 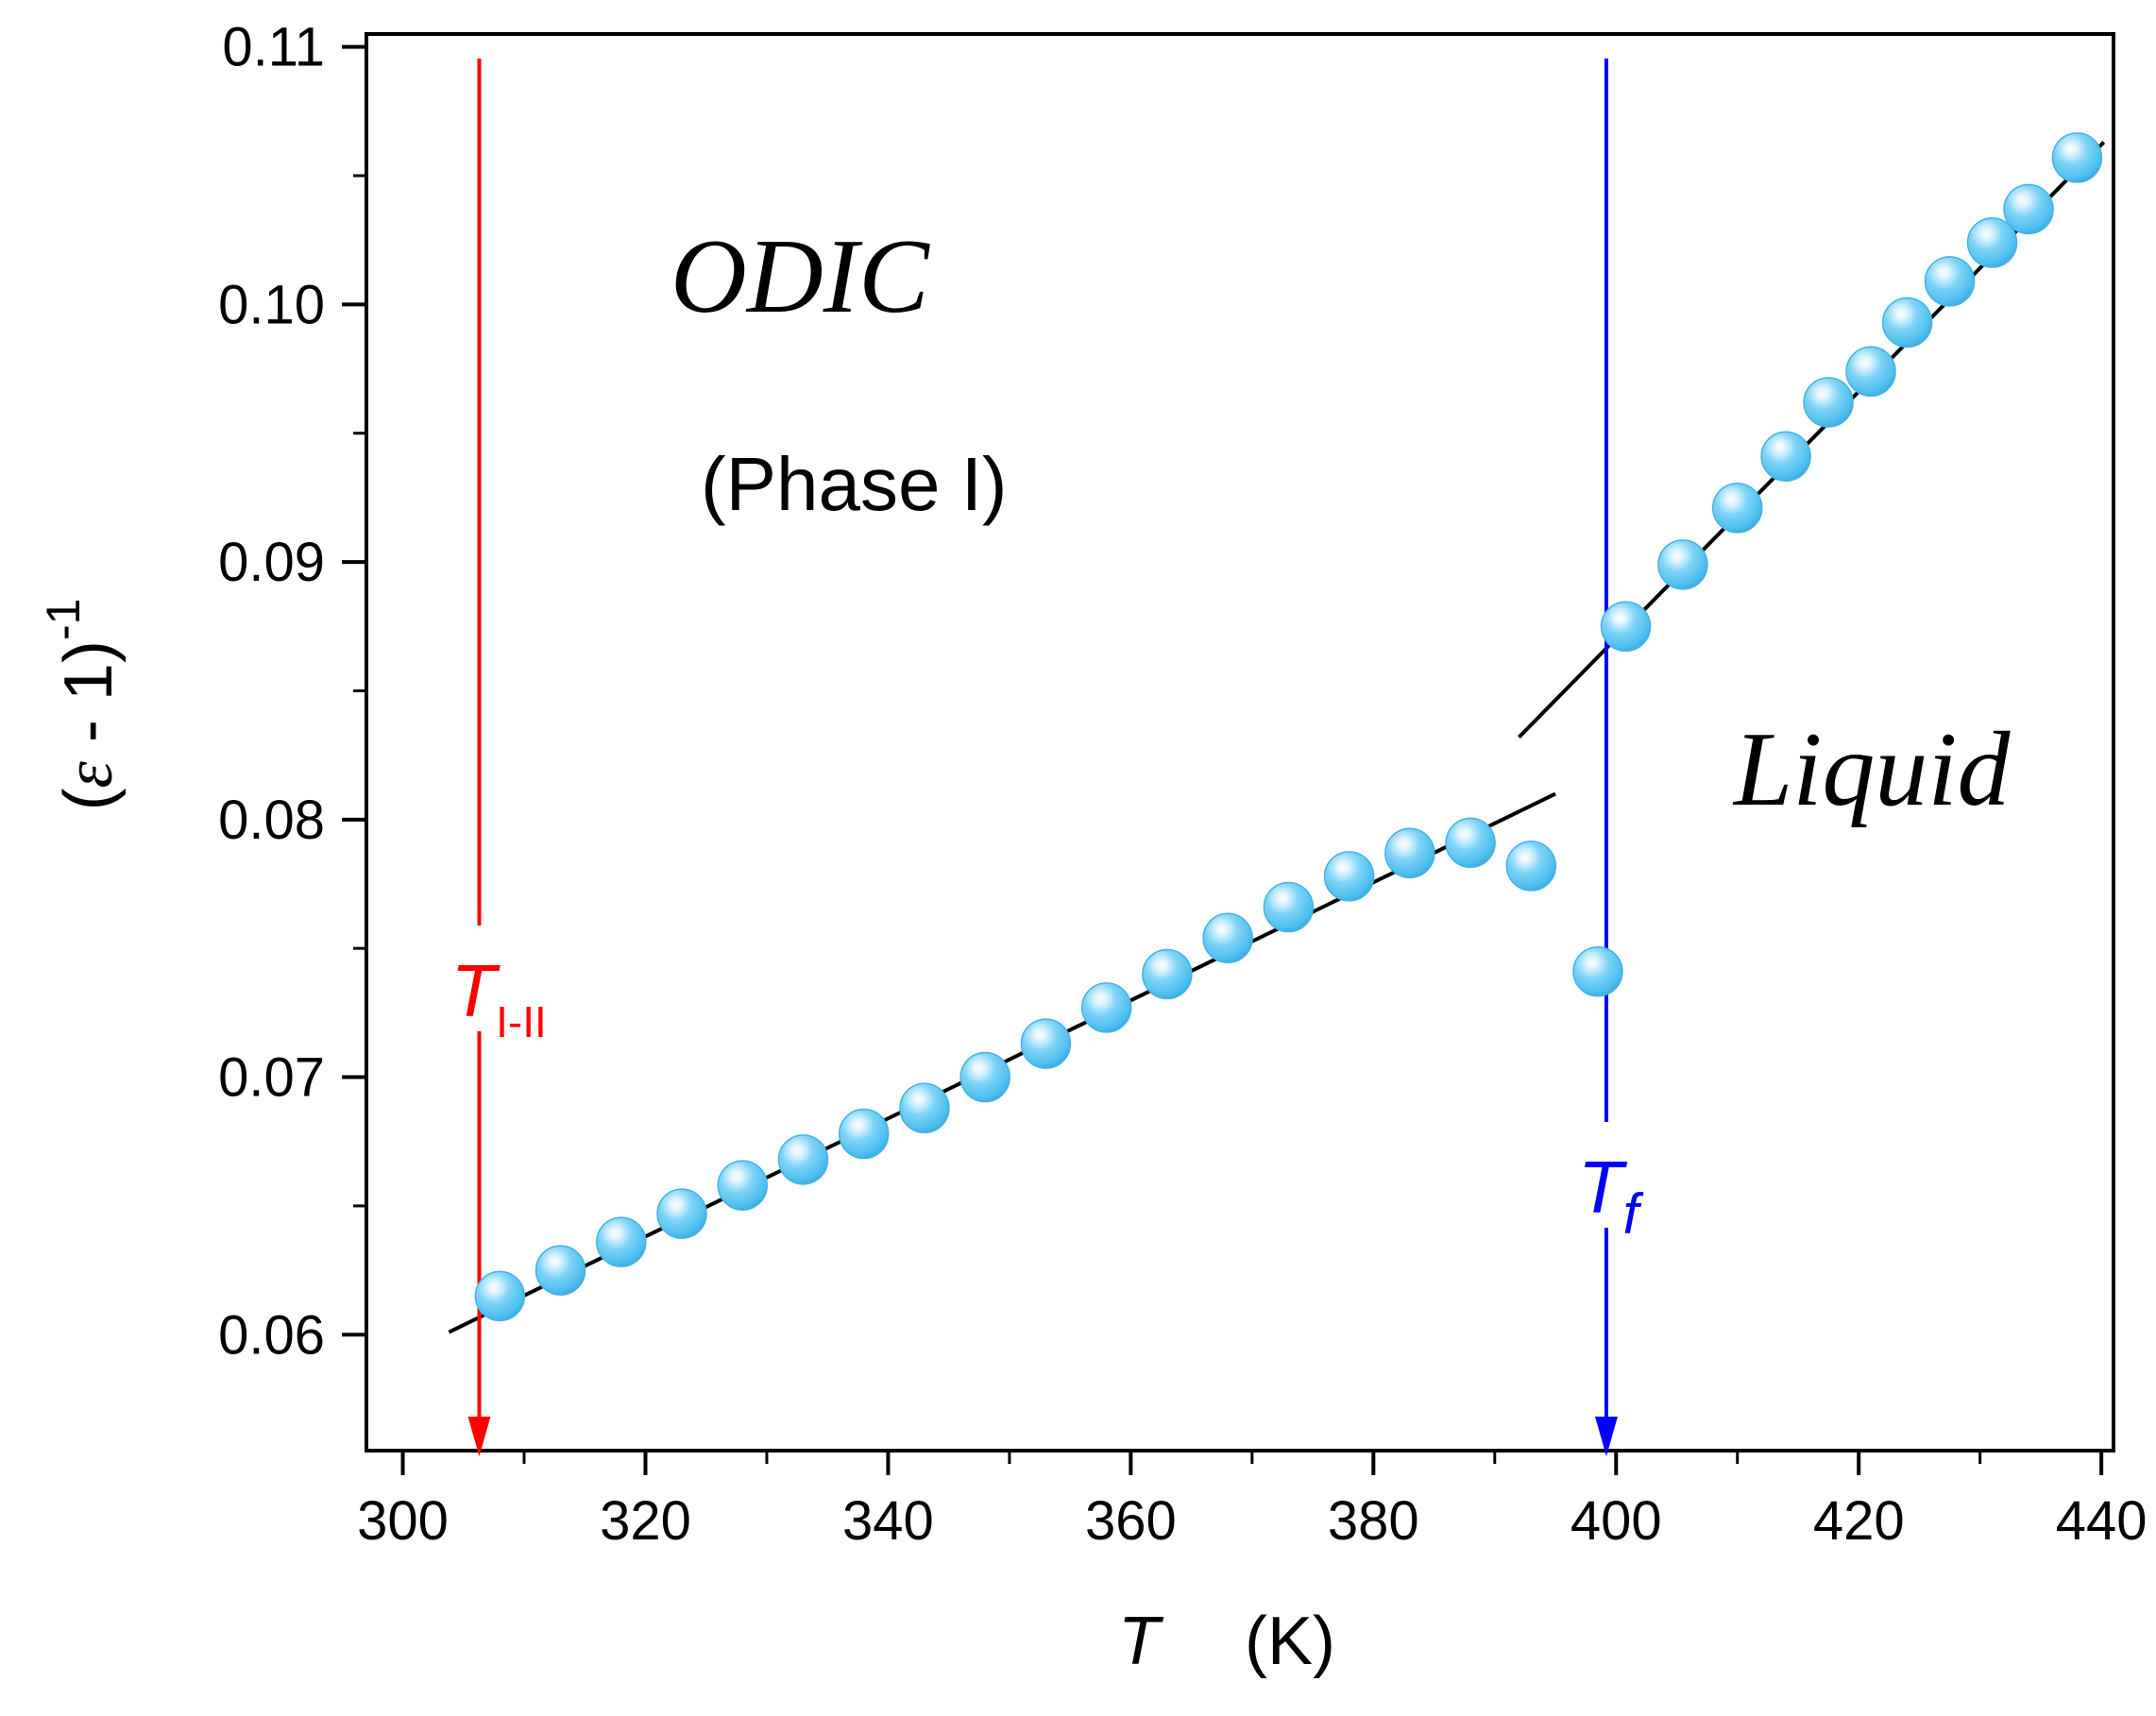 I want to click on y-axis-title: (ε - 1)-1, so click(x=82, y=705).